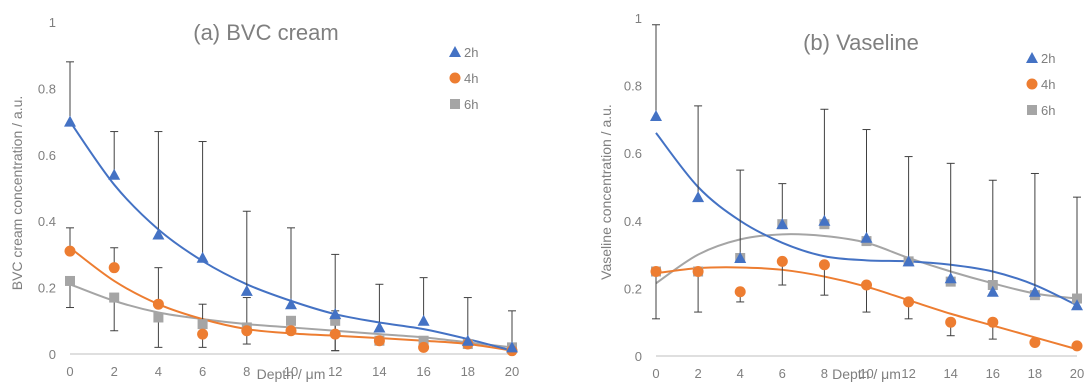 The image size is (1088, 388). What do you see at coordinates (633, 153) in the screenshot?
I see `y-tick-label: 0.6` at bounding box center [633, 153].